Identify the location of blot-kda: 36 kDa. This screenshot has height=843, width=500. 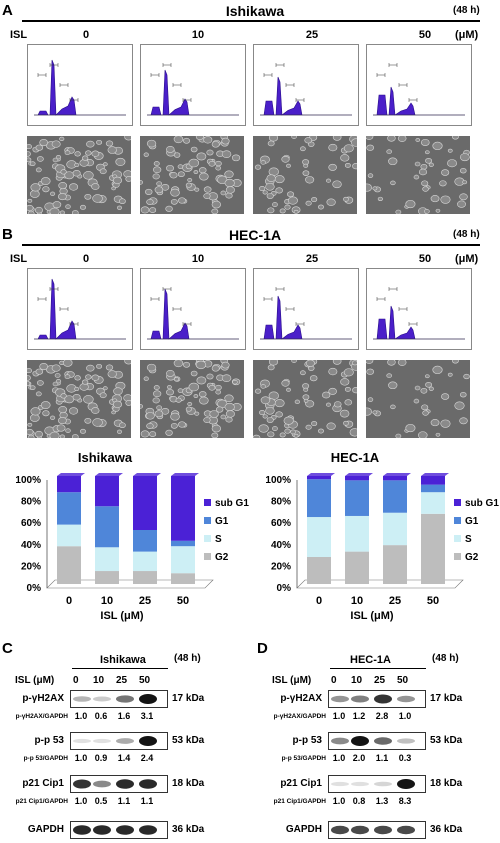
(188, 829).